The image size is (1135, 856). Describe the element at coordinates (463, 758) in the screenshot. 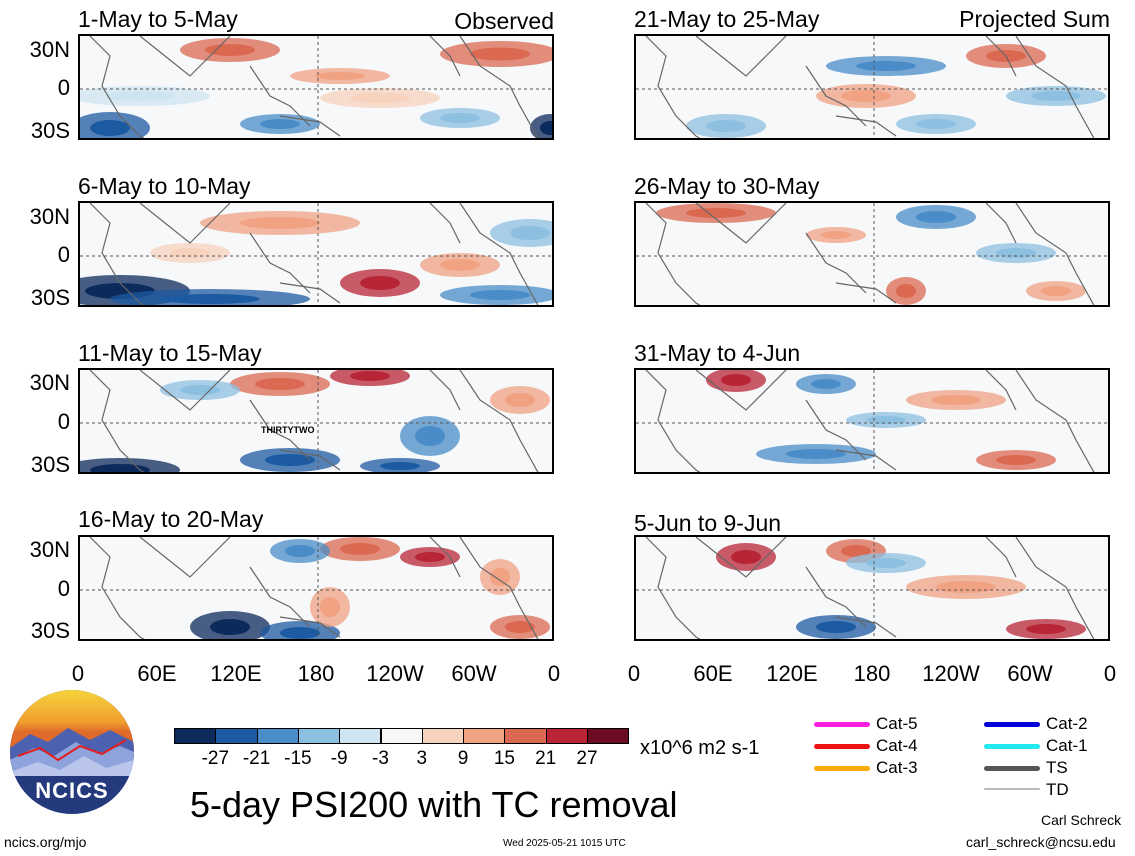

I see `colorbar-tick-label: 9` at that location.